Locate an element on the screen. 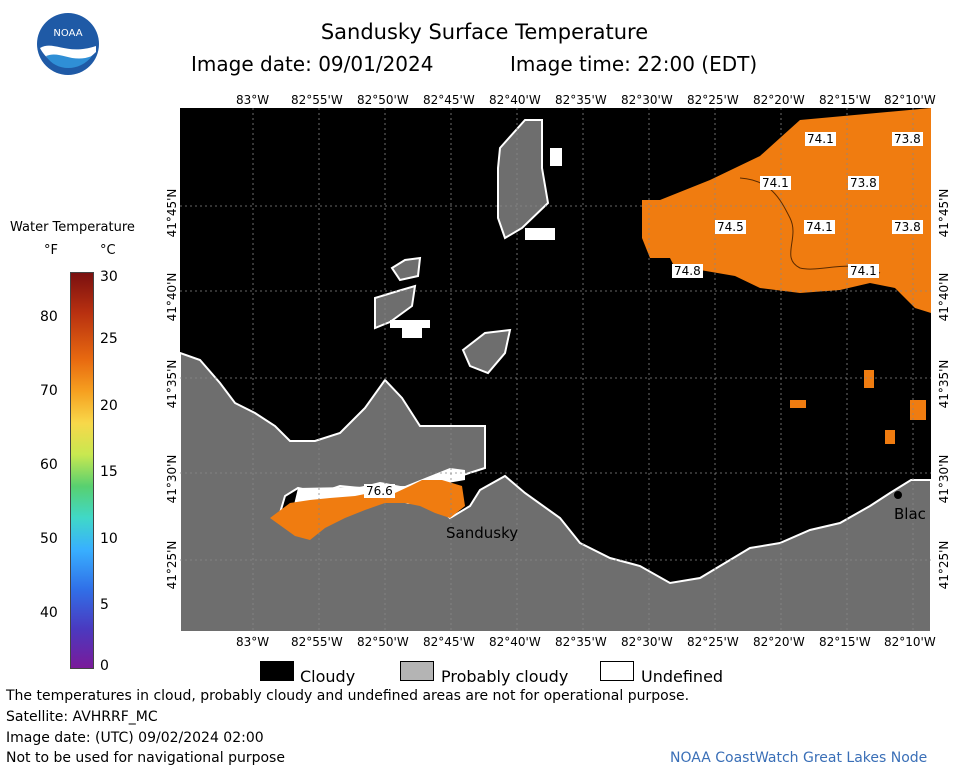 The height and width of the screenshot is (773, 969). lat-label-left: 41°30'N is located at coordinates (172, 479).